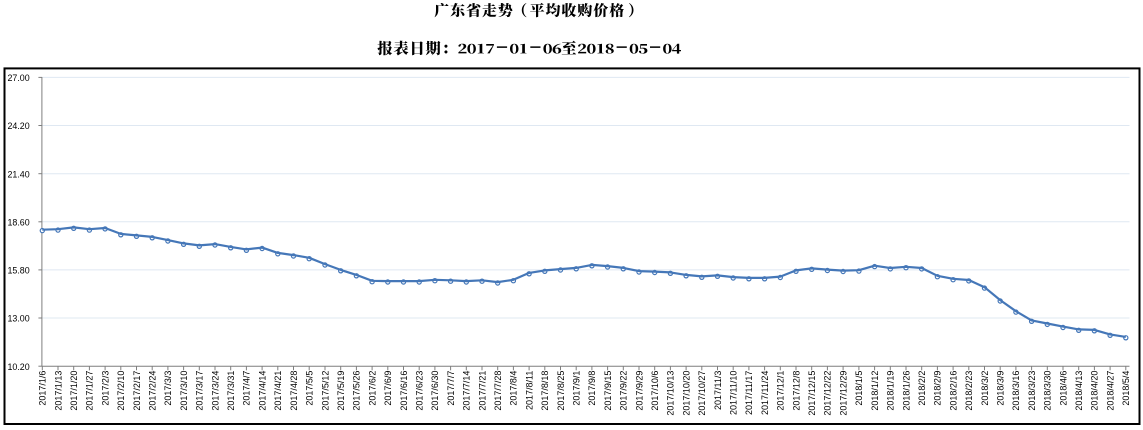 The width and height of the screenshot is (1143, 430). Describe the element at coordinates (231, 391) in the screenshot. I see `svg-text: 2017/3/31` at that location.